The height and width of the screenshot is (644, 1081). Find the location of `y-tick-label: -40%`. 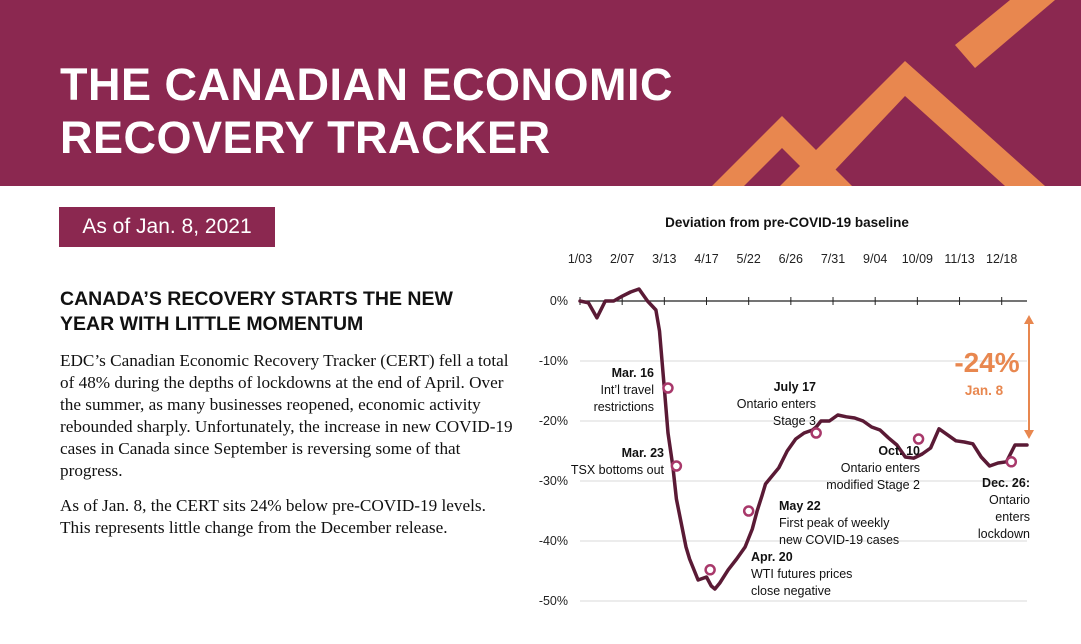

y-tick-label: -40% is located at coordinates (553, 541).